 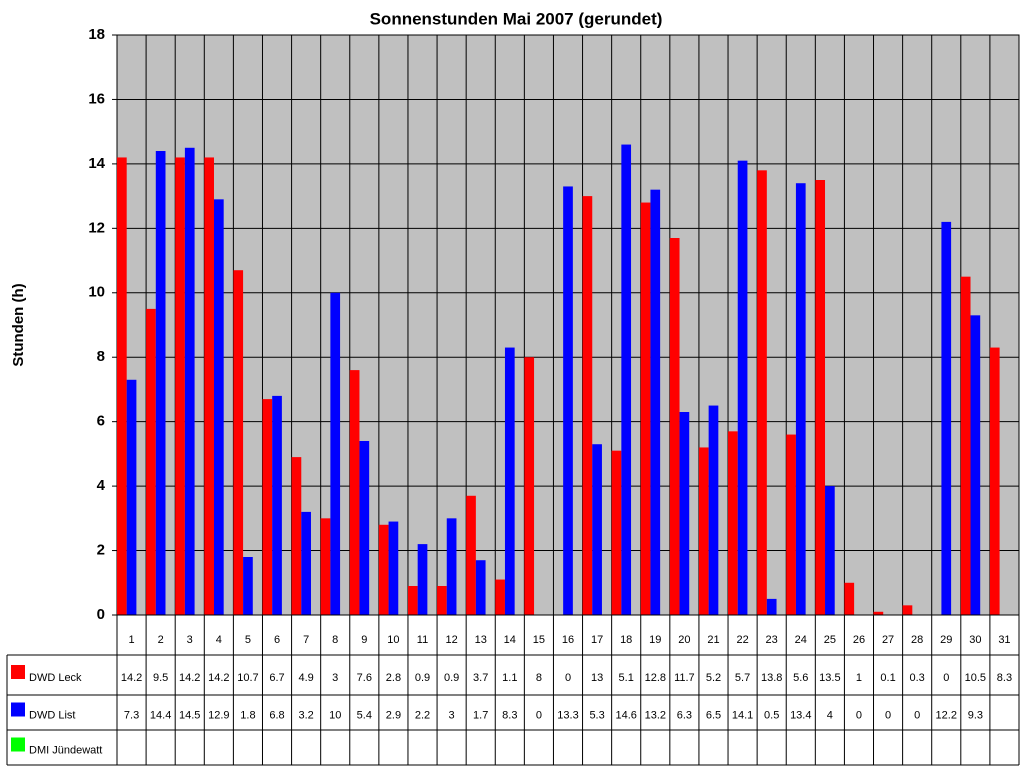 What do you see at coordinates (248, 640) in the screenshot?
I see `x-tick-label: 5` at bounding box center [248, 640].